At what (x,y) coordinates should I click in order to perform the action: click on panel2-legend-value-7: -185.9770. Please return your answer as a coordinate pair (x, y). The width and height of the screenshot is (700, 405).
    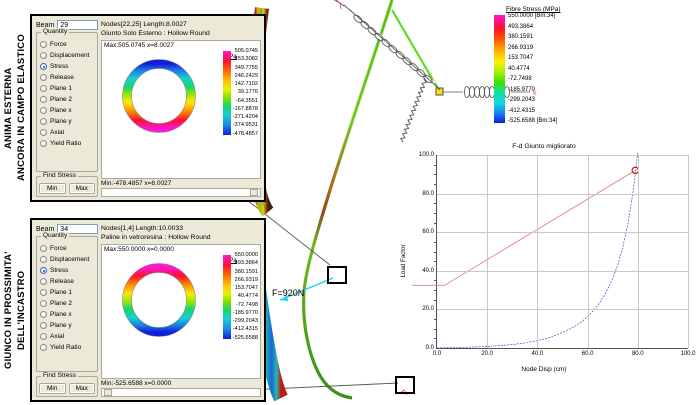
    Looking at the image, I should click on (245, 312).